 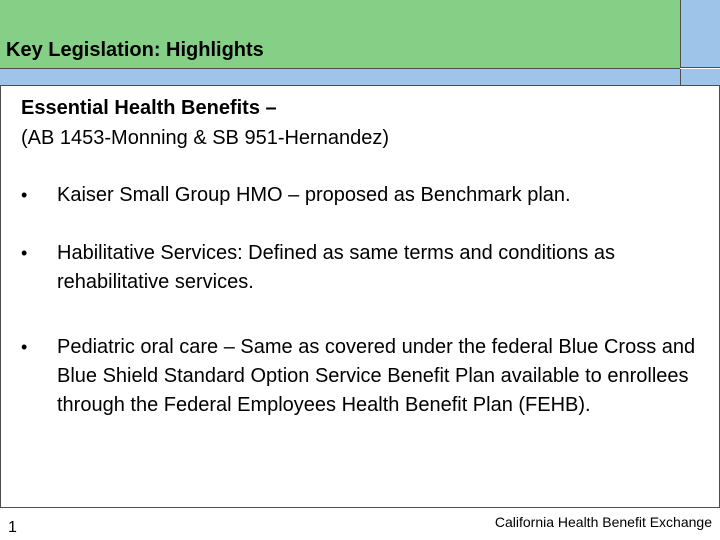 I want to click on section-subheading: (AB 1453-Monning & SB 951-Hernandez), so click(x=205, y=138).